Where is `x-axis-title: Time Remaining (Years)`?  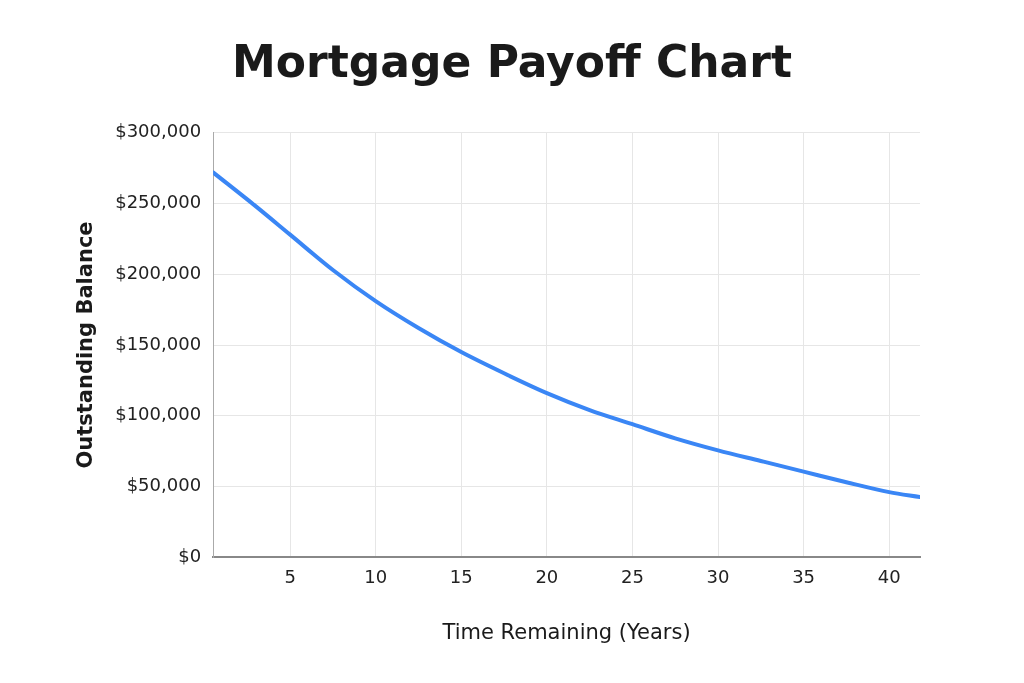 x-axis-title: Time Remaining (Years) is located at coordinates (566, 631).